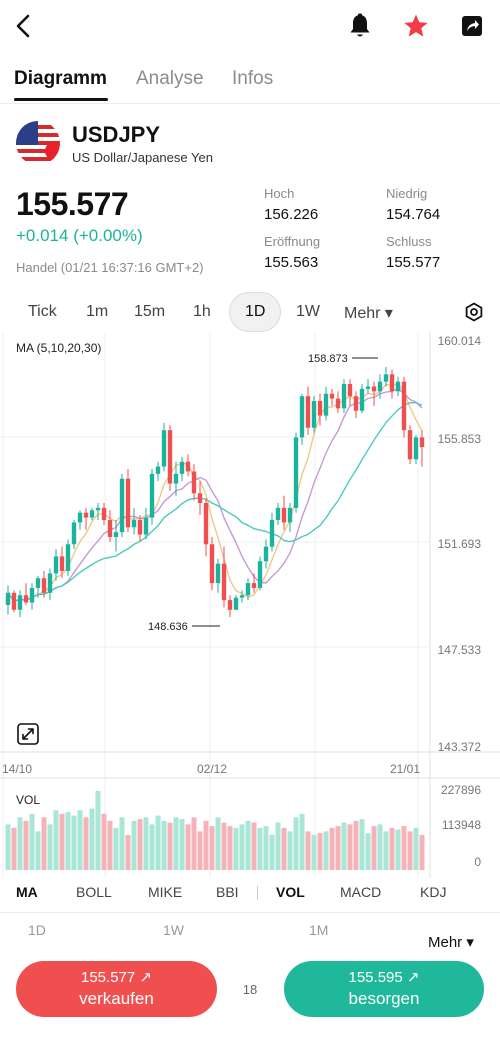 The width and height of the screenshot is (500, 1044). What do you see at coordinates (319, 930) in the screenshot?
I see `range-1m: 1M` at bounding box center [319, 930].